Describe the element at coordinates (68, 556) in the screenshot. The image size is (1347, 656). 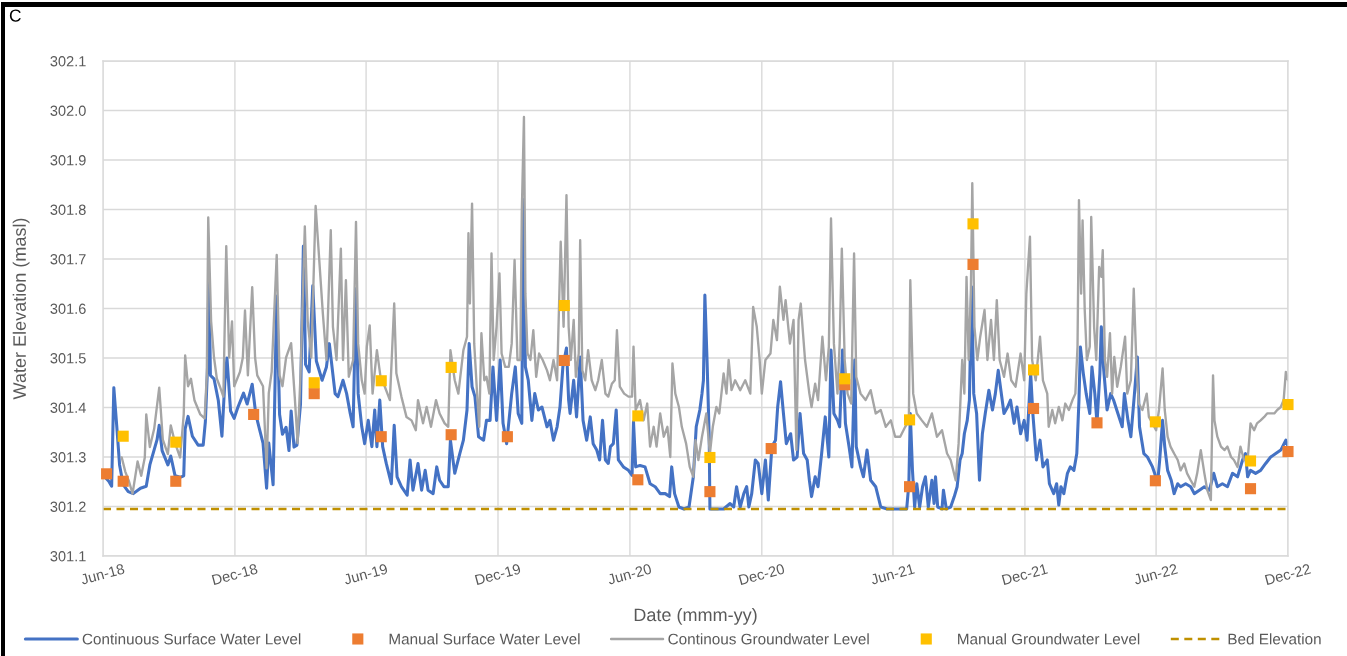
I see `y-tick-label: 301.1` at that location.